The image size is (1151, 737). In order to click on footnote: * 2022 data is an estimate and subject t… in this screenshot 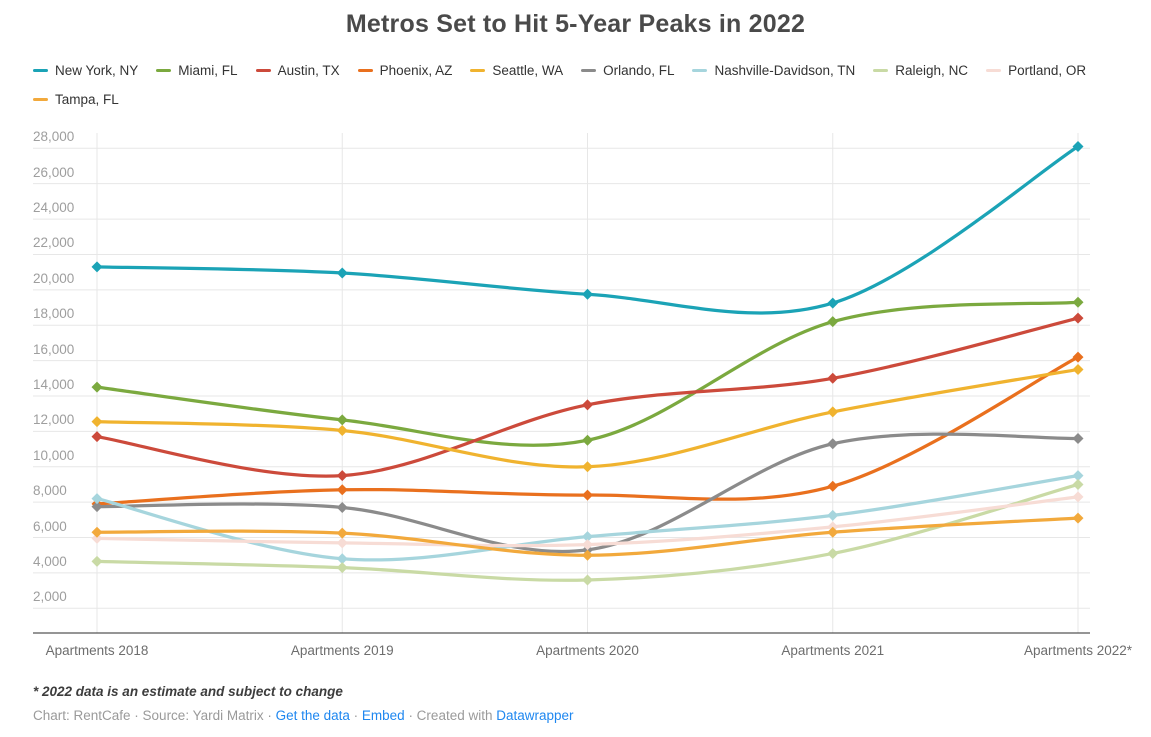, I will do `click(188, 691)`.